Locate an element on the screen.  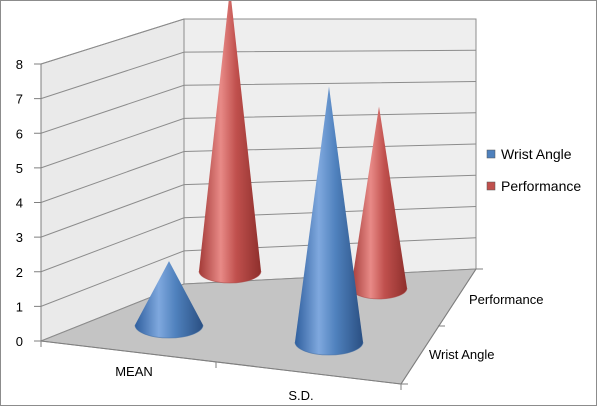
y-tick-label: 4 is located at coordinates (19, 203).